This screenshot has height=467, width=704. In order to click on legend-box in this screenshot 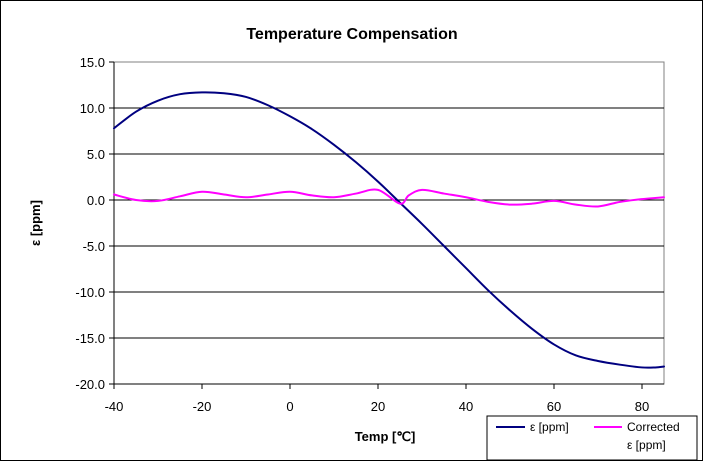, I will do `click(592, 438)`.